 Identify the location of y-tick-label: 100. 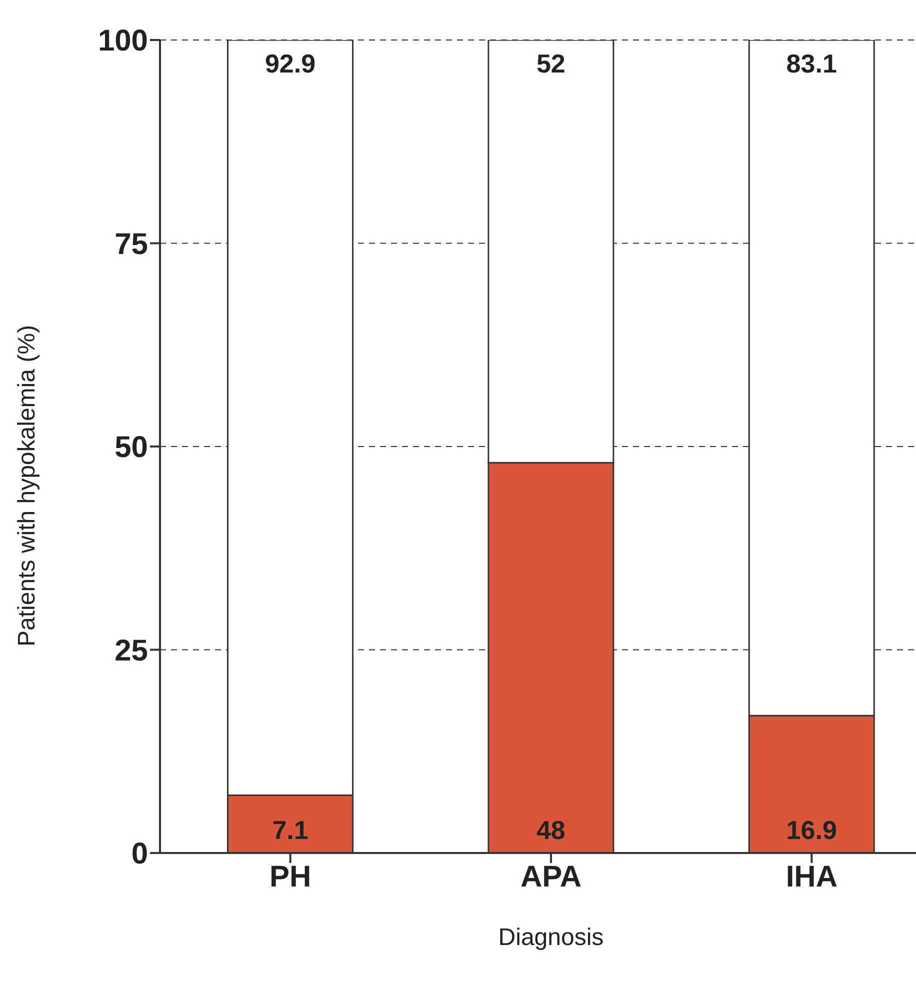
(123, 41).